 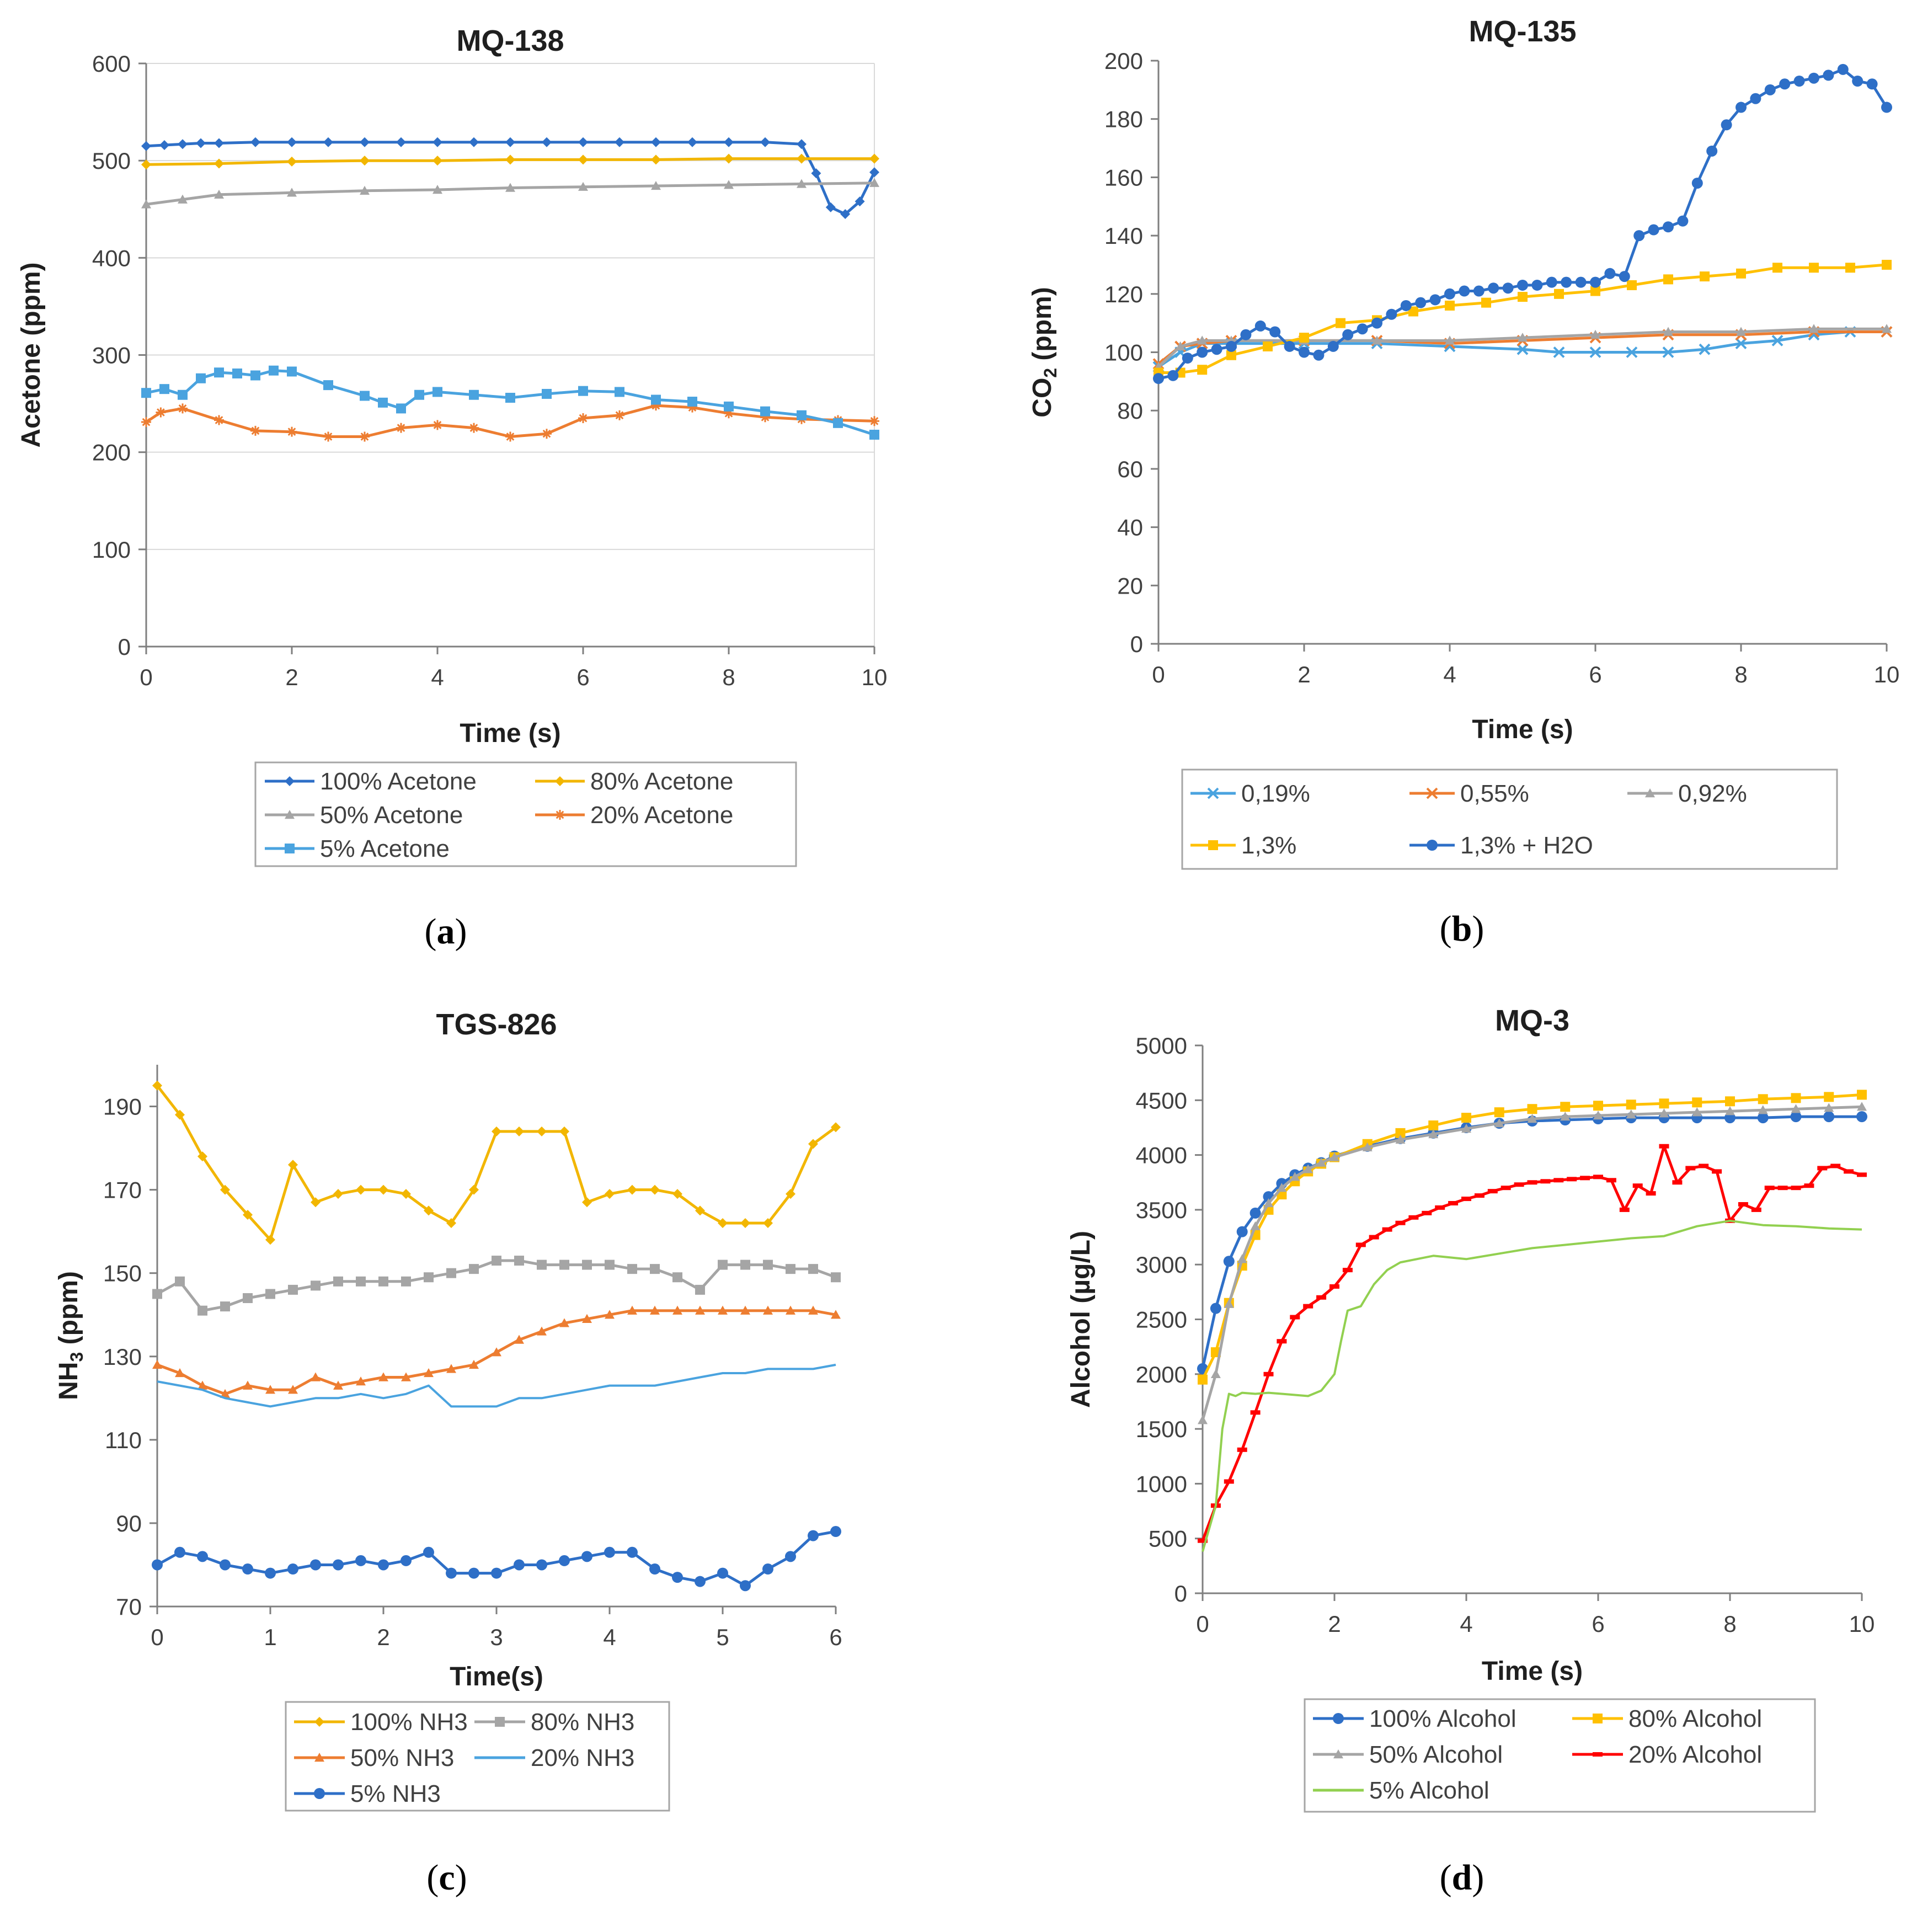 What do you see at coordinates (1695, 1718) in the screenshot?
I see `legend-label: 80% Alcohol` at bounding box center [1695, 1718].